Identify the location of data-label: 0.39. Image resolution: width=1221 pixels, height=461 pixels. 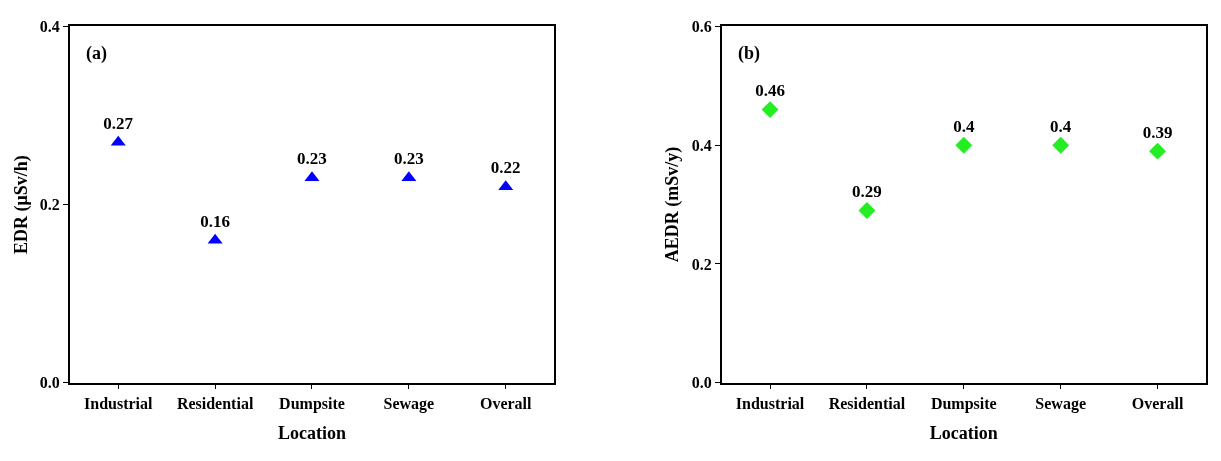
(1157, 132).